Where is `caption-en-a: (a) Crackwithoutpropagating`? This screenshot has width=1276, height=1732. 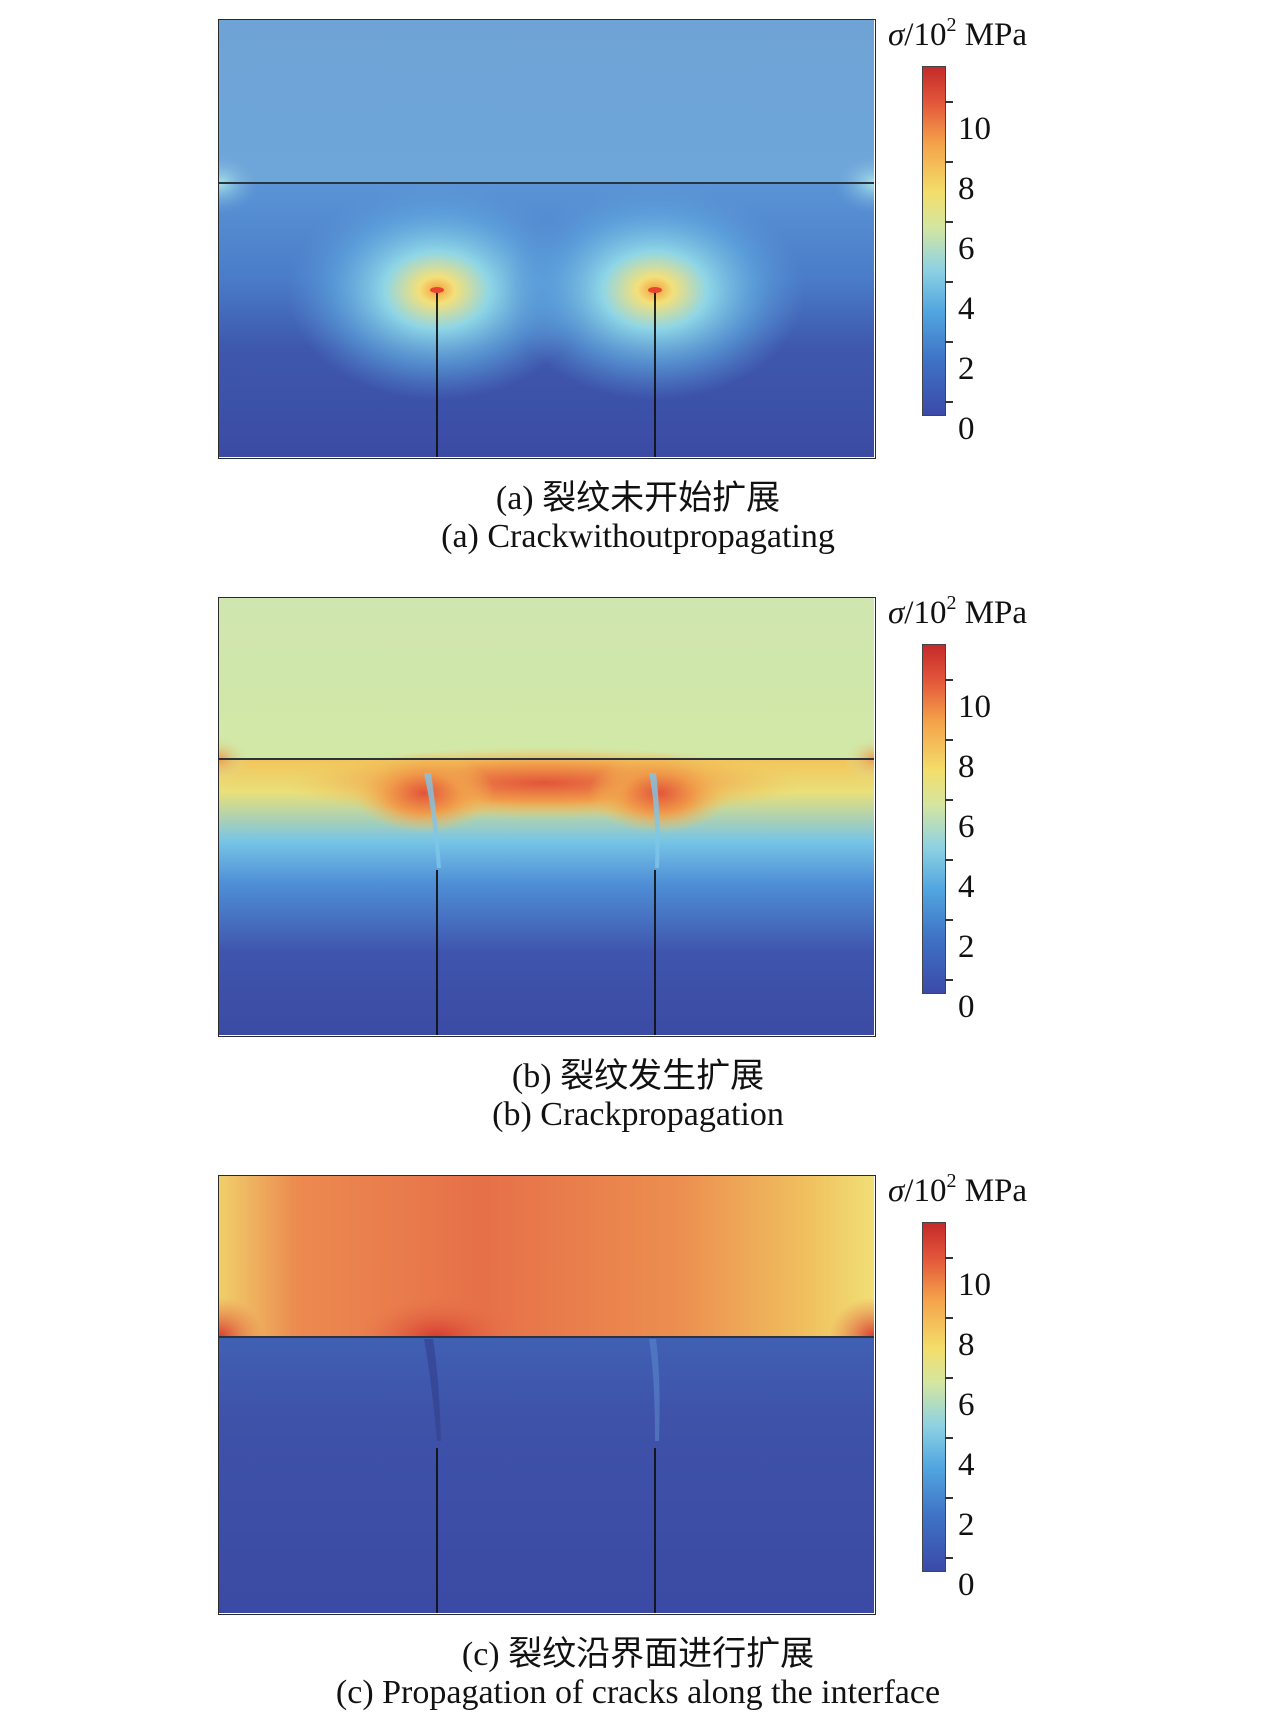
caption-en-a: (a) Crackwithoutpropagating is located at coordinates (638, 536).